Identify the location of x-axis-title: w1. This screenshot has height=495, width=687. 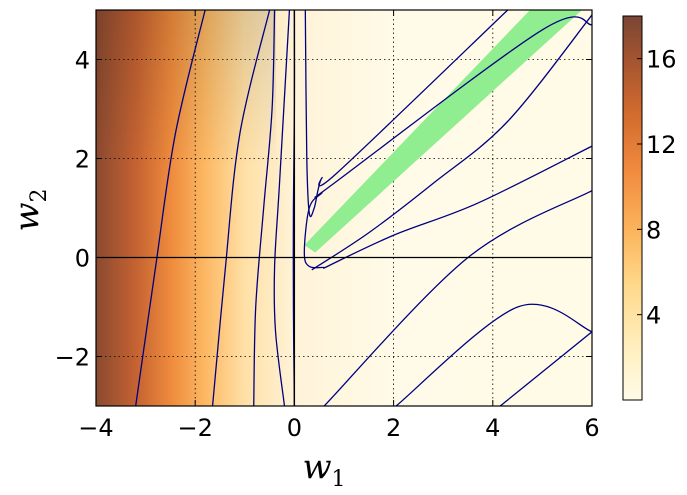
(323, 469).